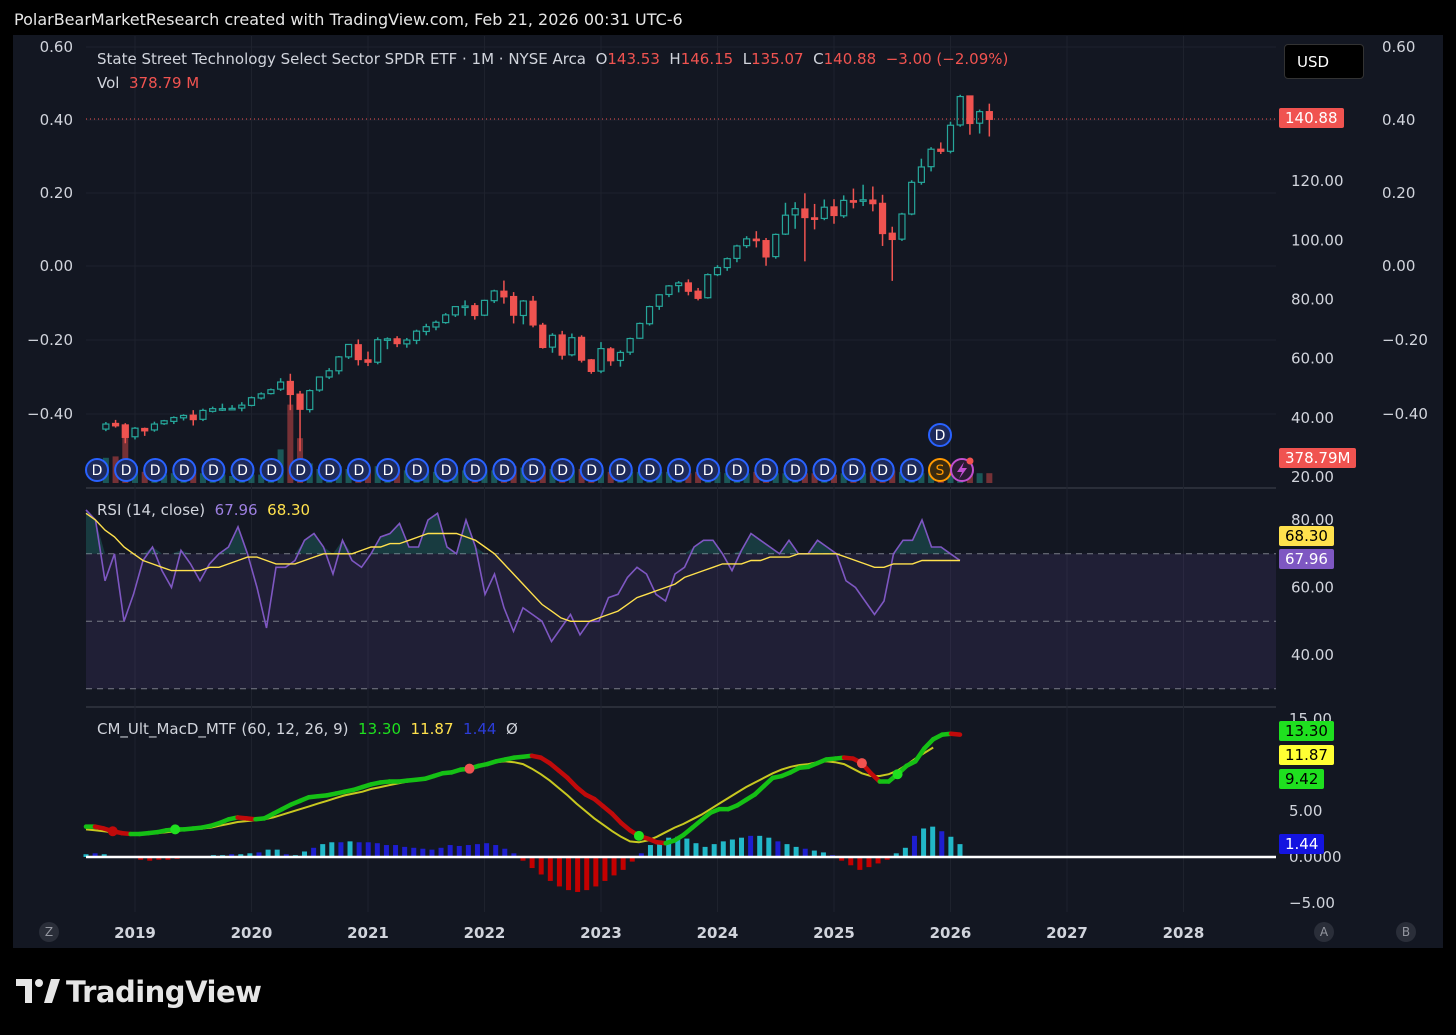 This screenshot has width=1456, height=1035. I want to click on timezone-button: Z, so click(49, 932).